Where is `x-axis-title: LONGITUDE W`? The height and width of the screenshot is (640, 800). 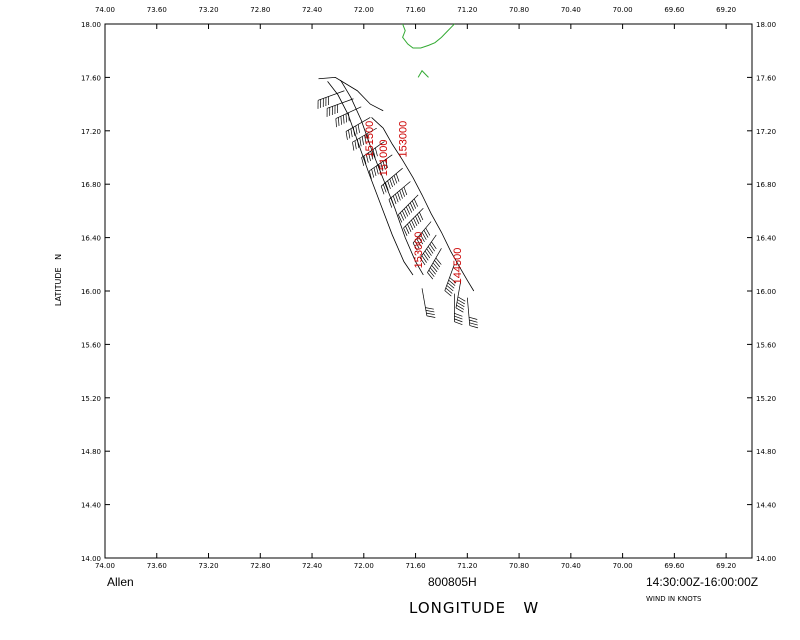 x-axis-title: LONGITUDE W is located at coordinates (474, 608).